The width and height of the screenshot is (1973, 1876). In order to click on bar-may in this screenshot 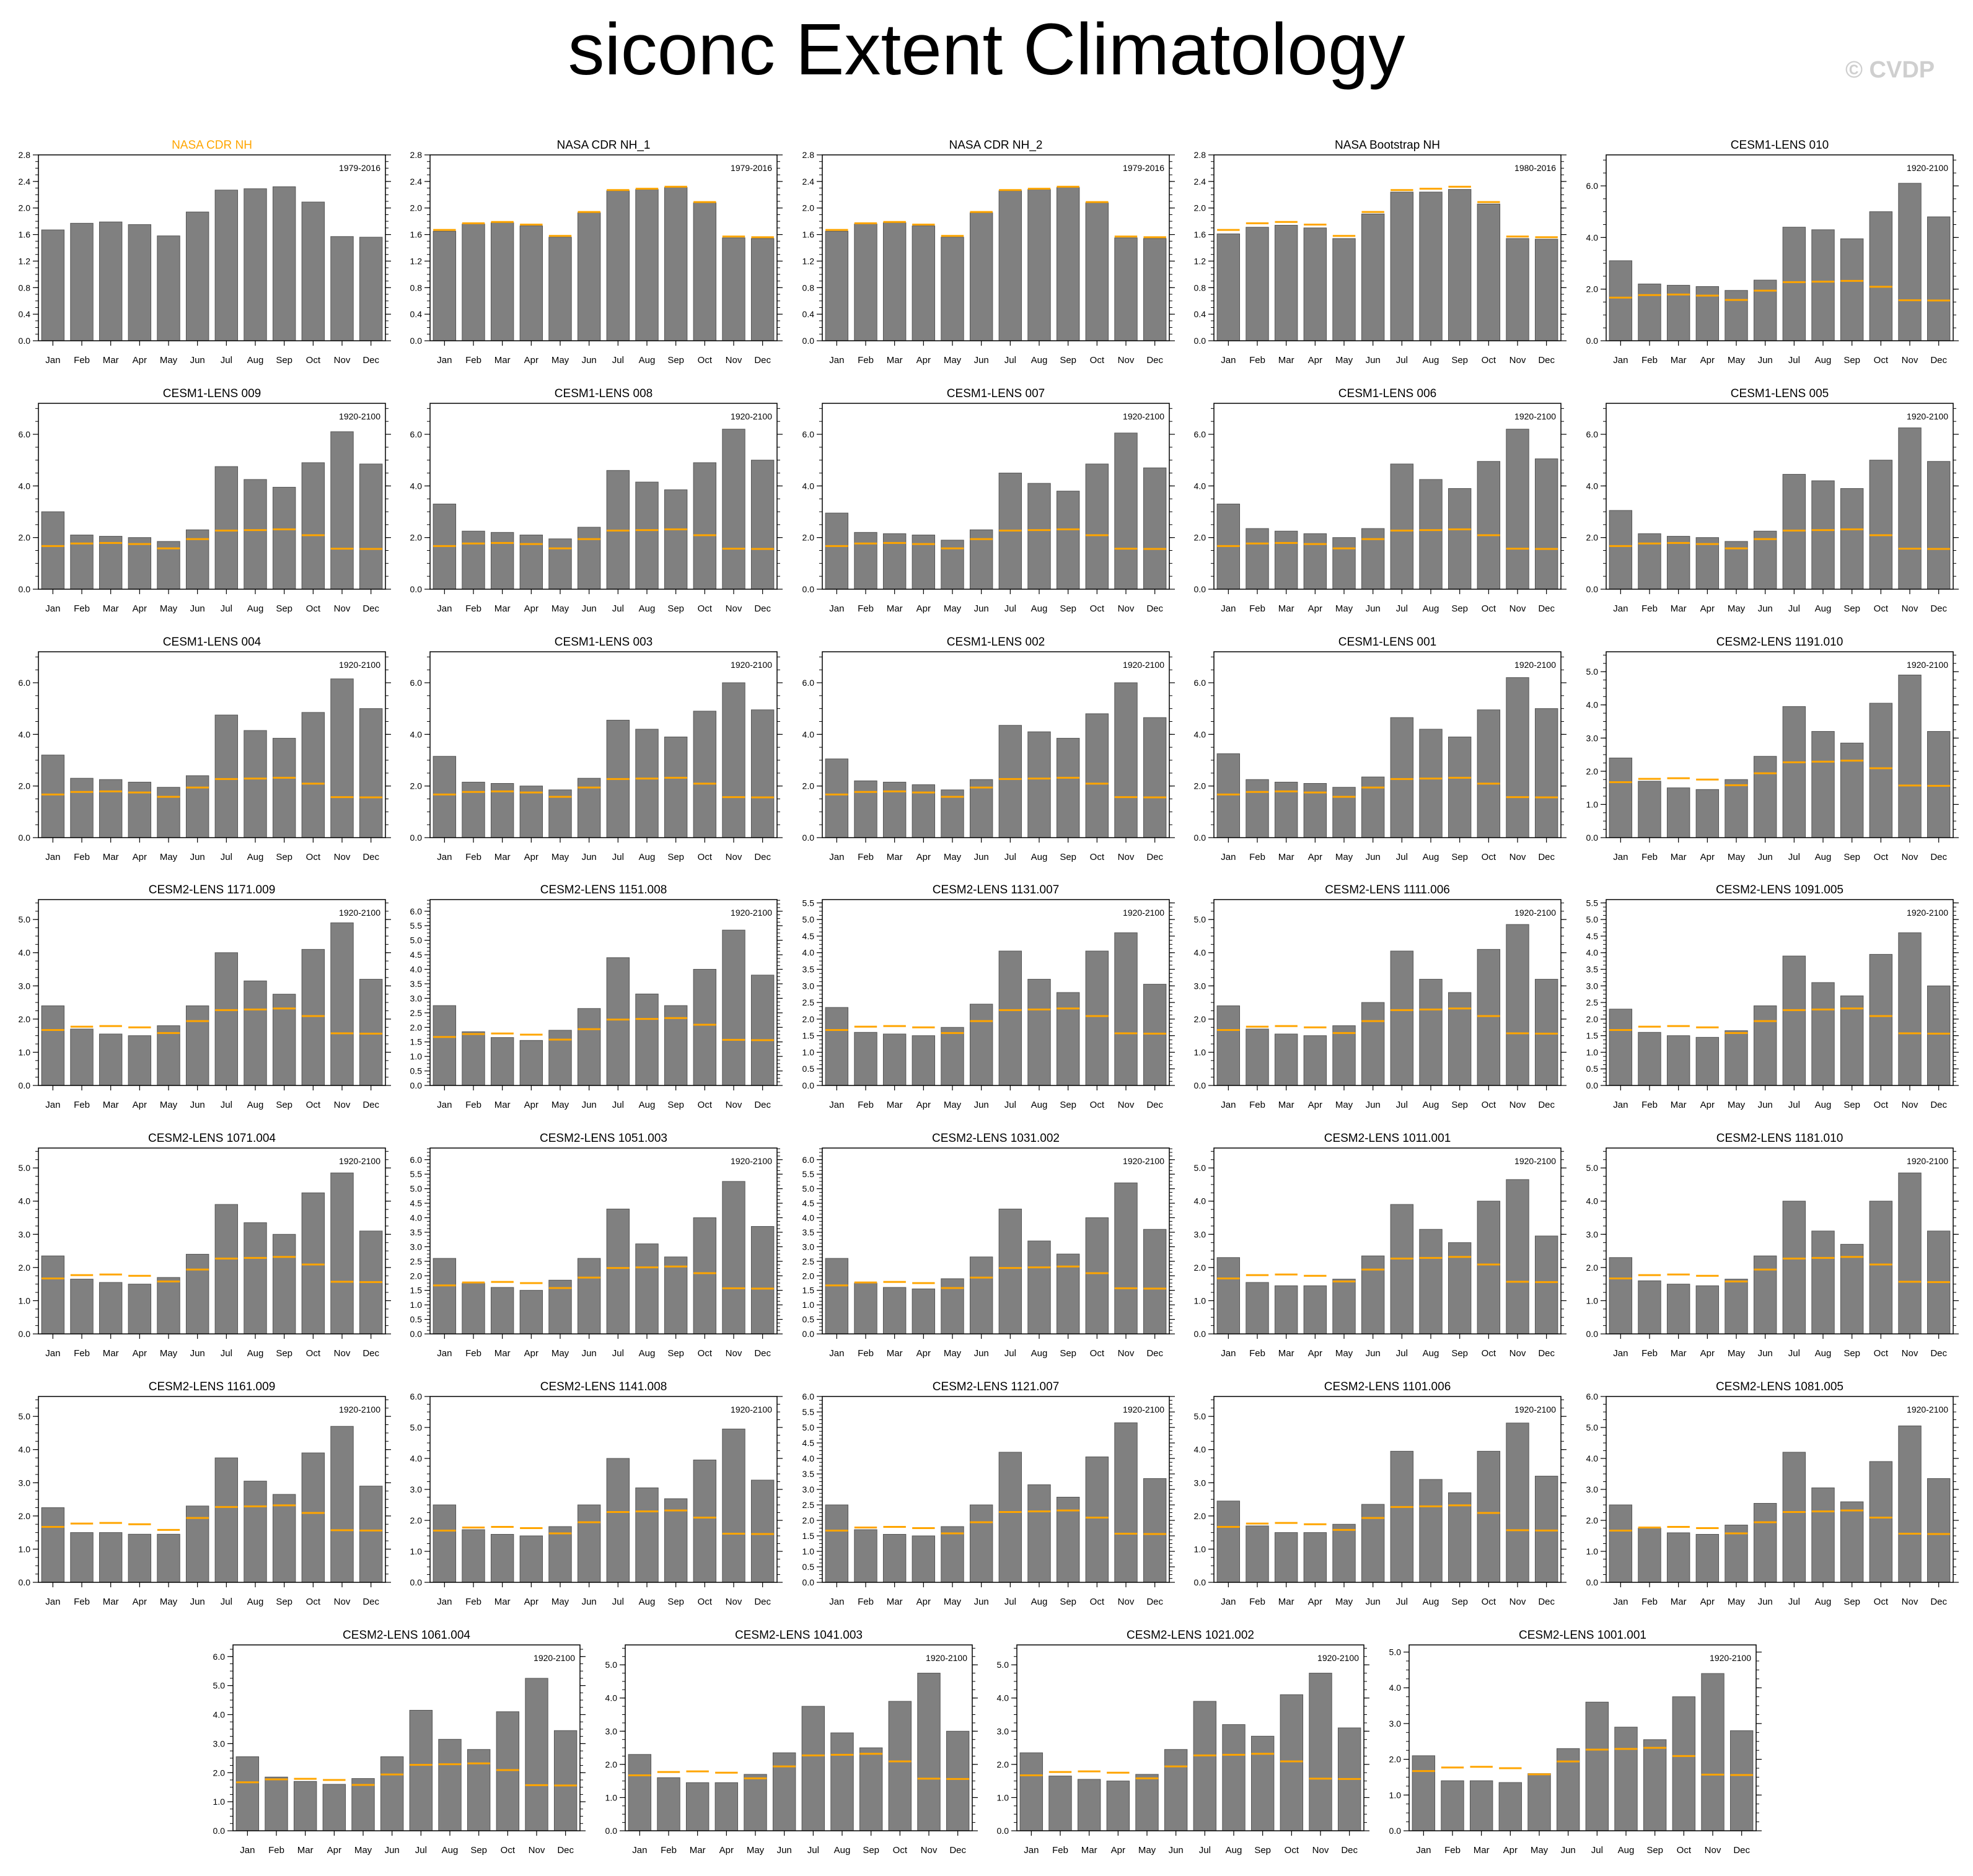, I will do `click(1344, 289)`.